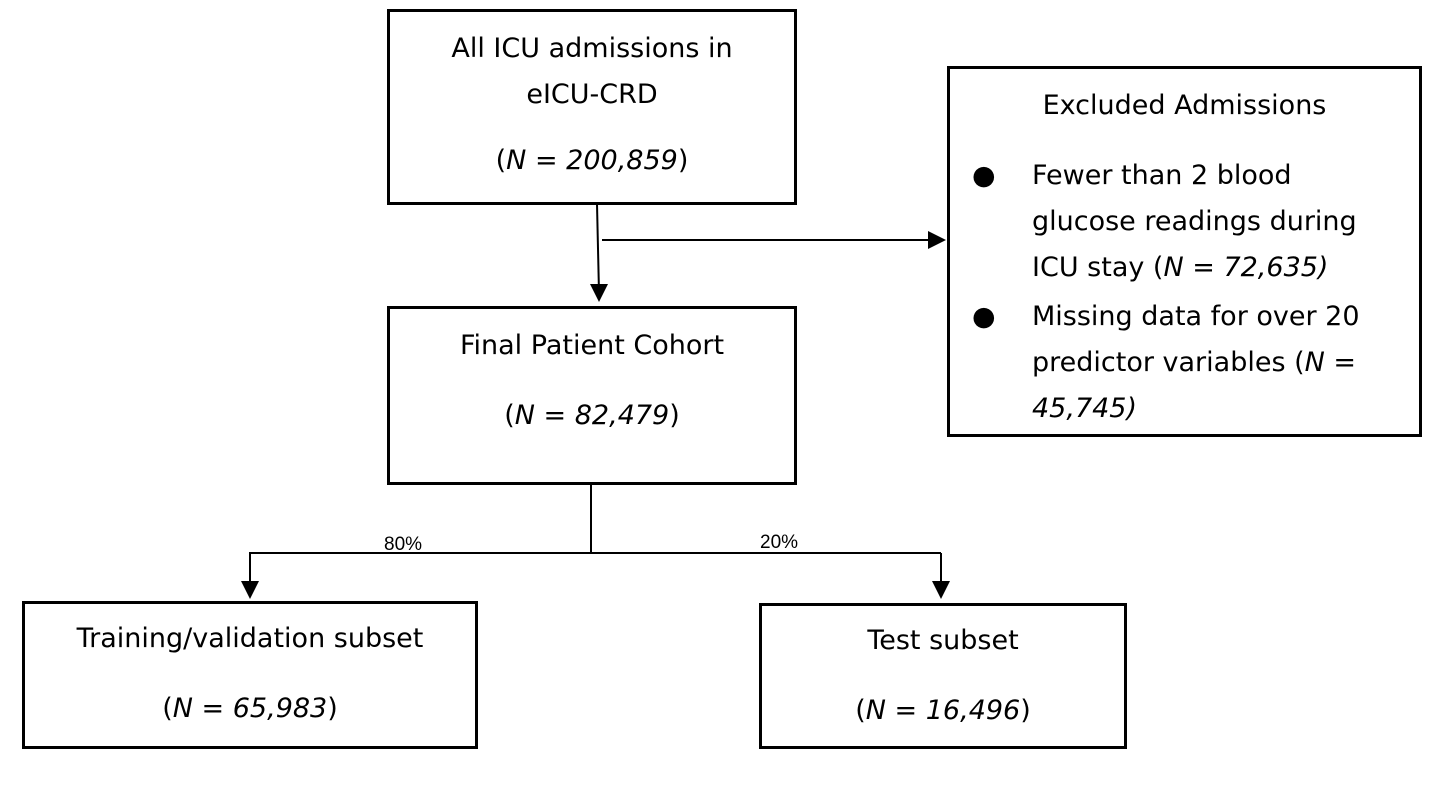 The height and width of the screenshot is (787, 1444). I want to click on exclusion-glucose-line1: Fewer than 2 blood, so click(1162, 175).